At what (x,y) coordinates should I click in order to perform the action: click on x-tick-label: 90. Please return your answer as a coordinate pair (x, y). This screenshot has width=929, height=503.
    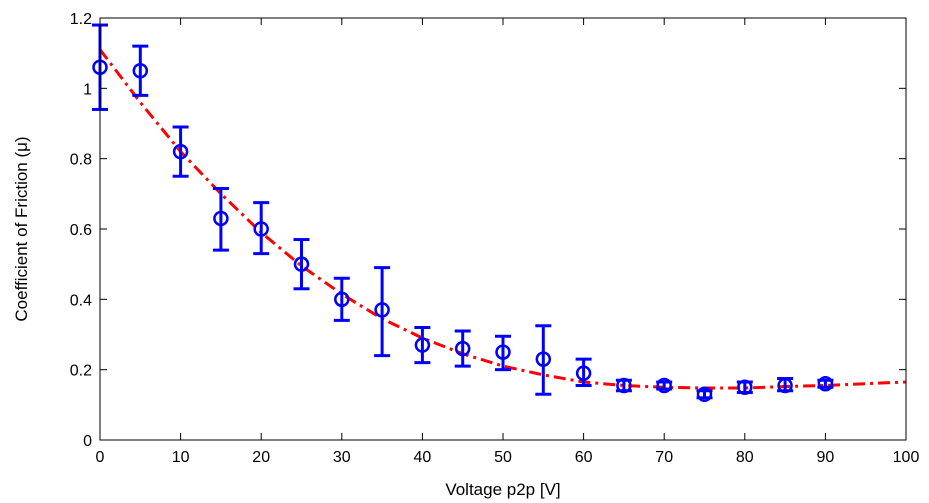
    Looking at the image, I should click on (826, 457).